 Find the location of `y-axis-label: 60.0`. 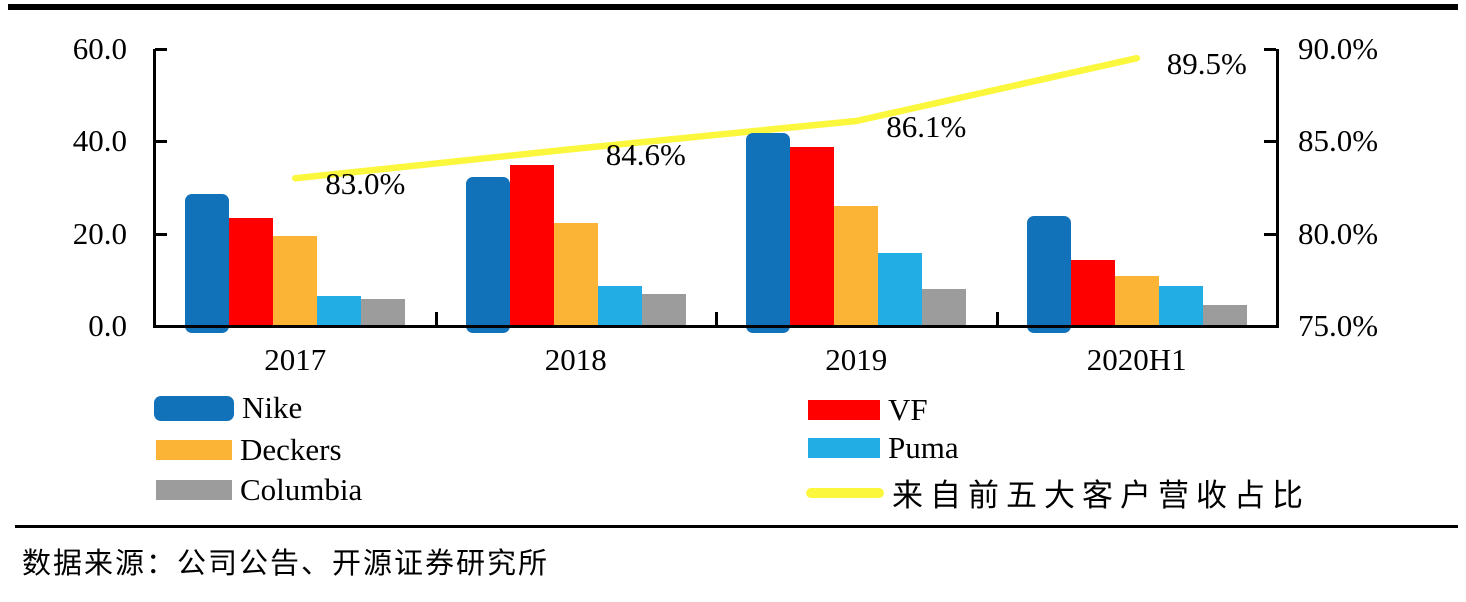

y-axis-label: 60.0 is located at coordinates (99, 48).